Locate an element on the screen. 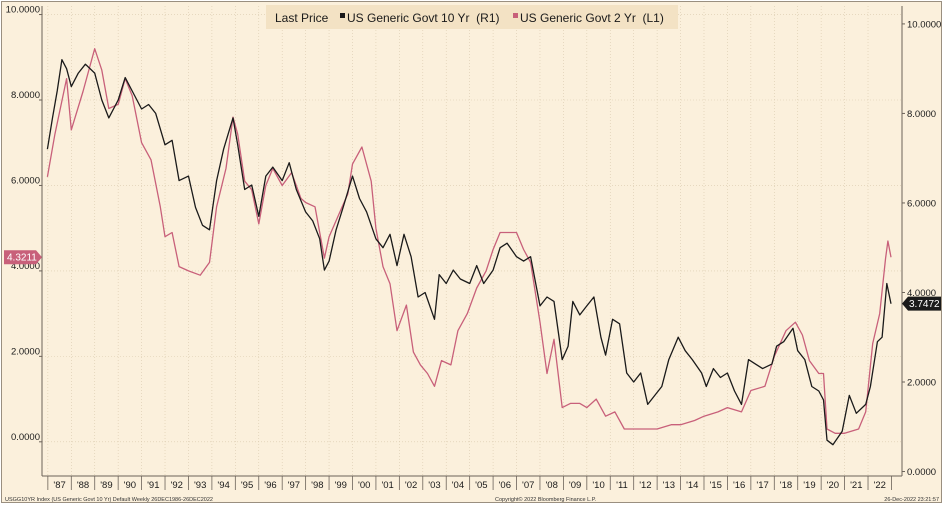  x-axis-tick-label: '97 is located at coordinates (294, 485).